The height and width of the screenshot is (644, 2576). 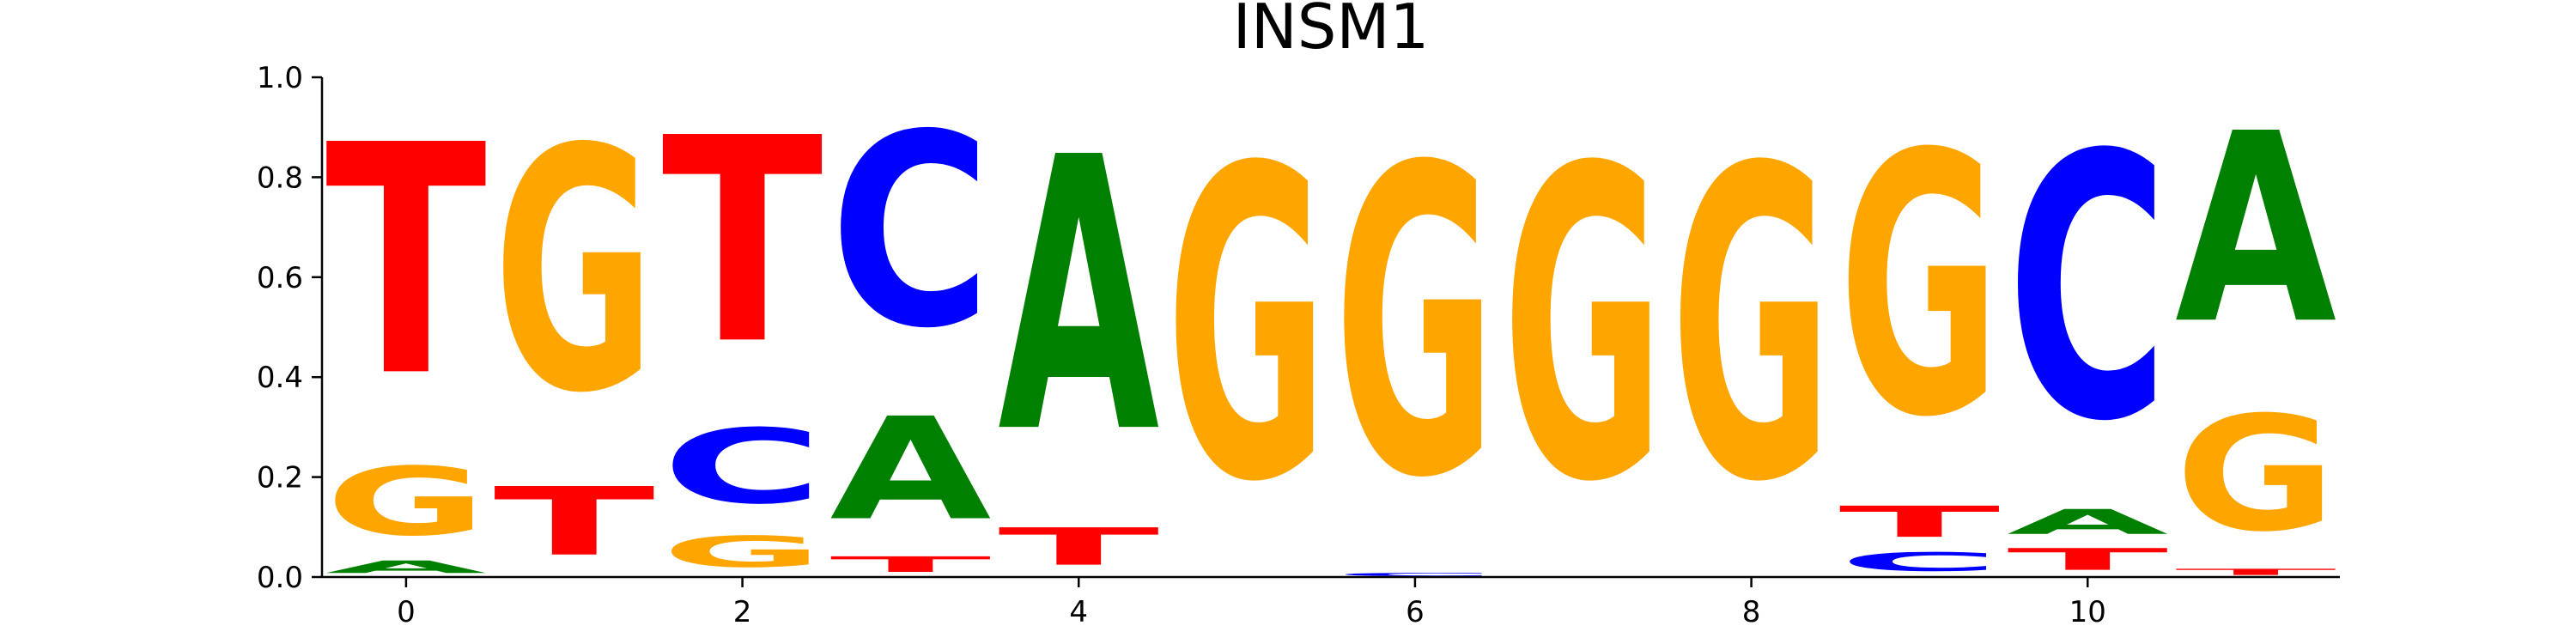 What do you see at coordinates (1583, 328) in the screenshot?
I see `logo-letter-g-pos-7: G` at bounding box center [1583, 328].